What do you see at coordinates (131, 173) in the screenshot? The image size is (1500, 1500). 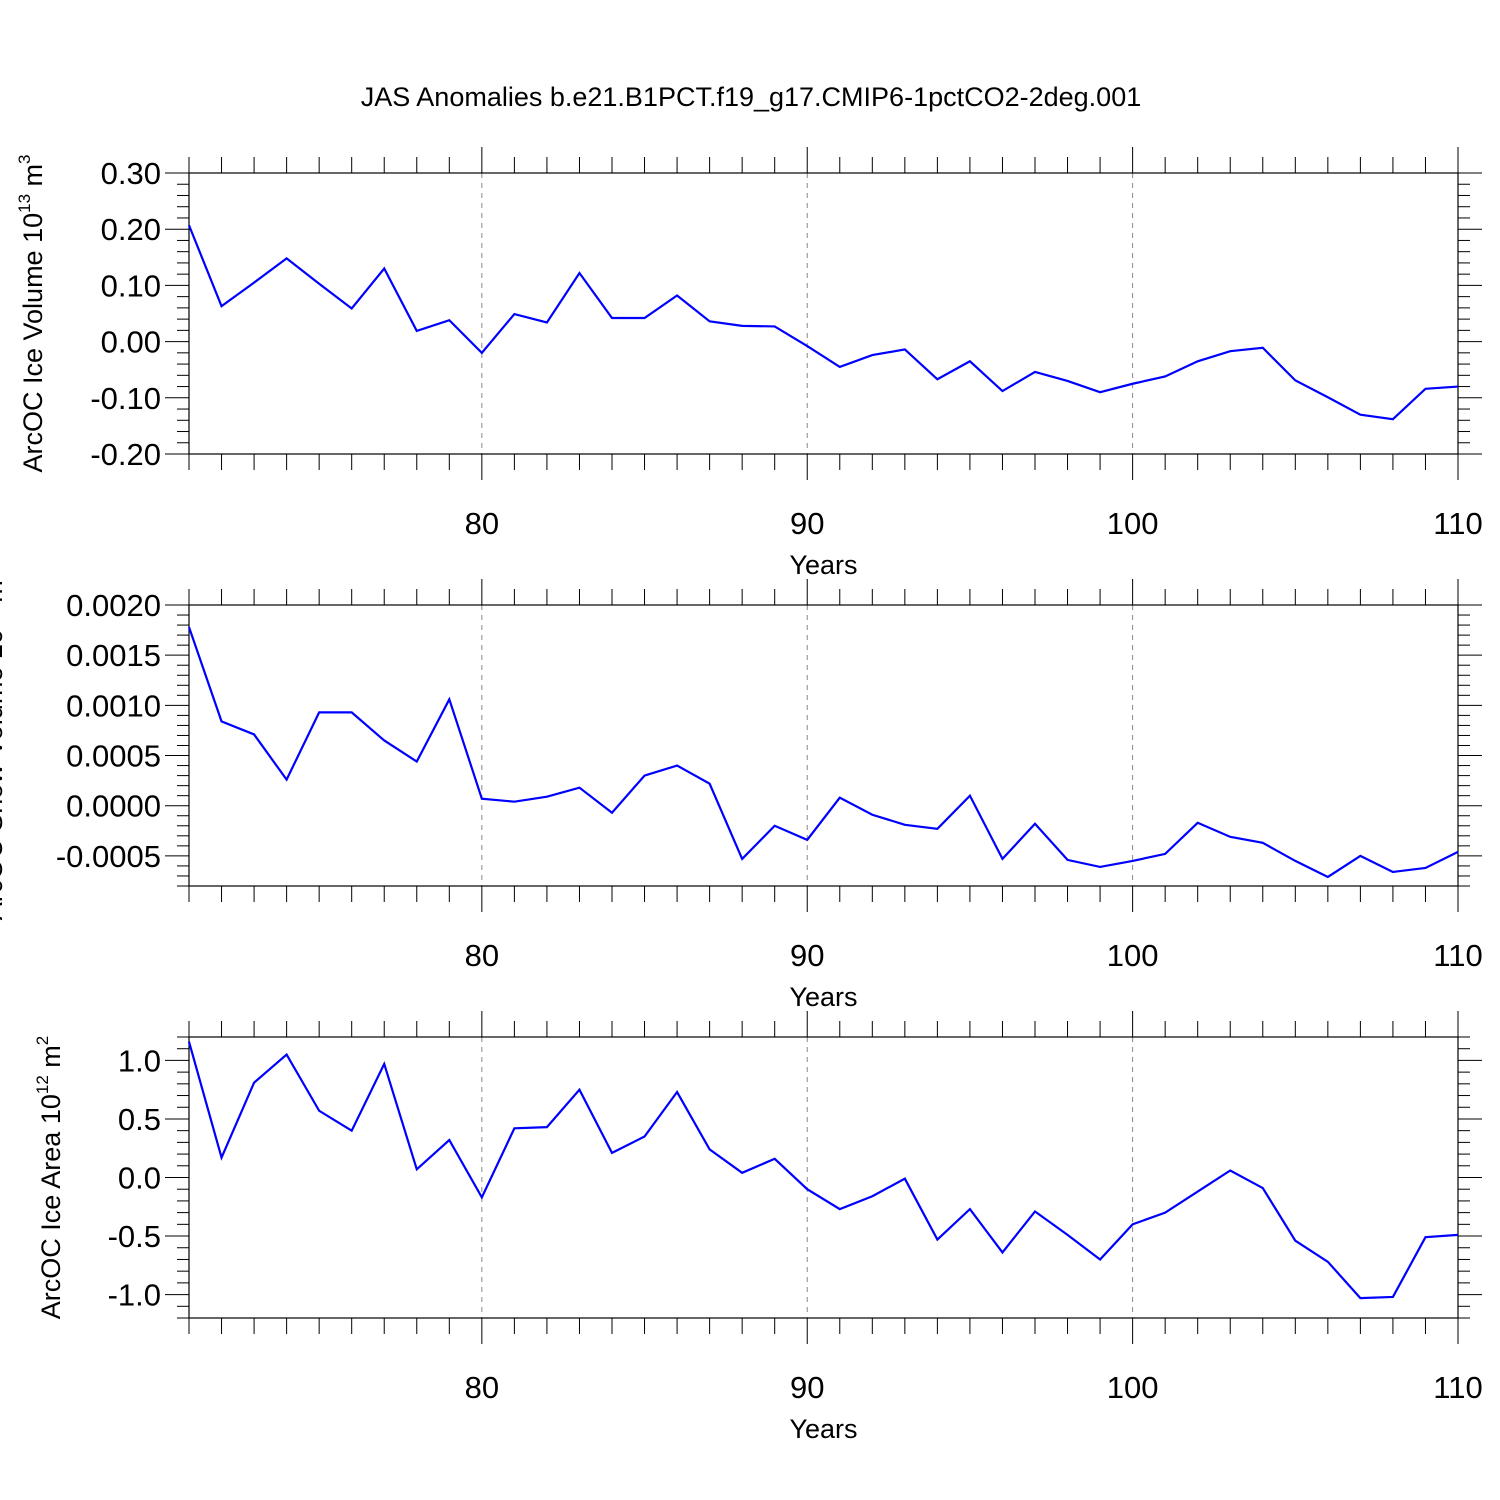 I see `y-tick-label: 0.30` at bounding box center [131, 173].